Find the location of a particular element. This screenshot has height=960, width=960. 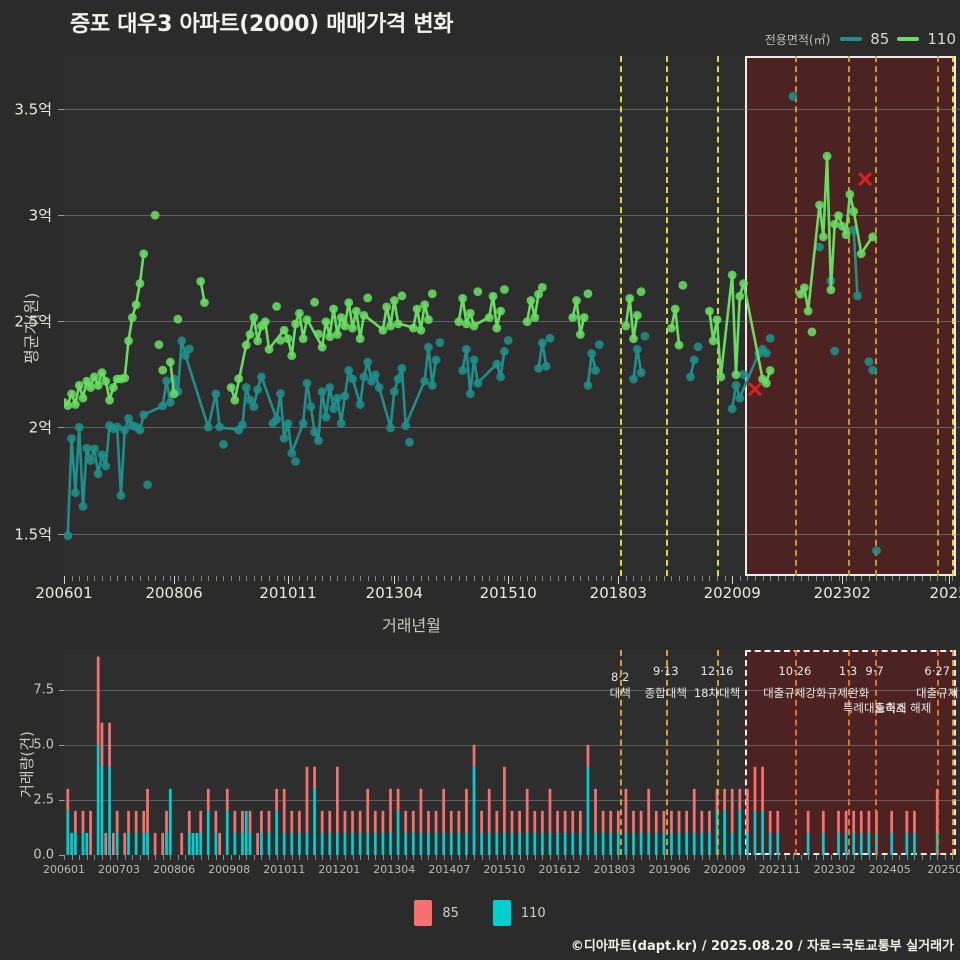

volume-xtick-label: 201011 is located at coordinates (284, 869).